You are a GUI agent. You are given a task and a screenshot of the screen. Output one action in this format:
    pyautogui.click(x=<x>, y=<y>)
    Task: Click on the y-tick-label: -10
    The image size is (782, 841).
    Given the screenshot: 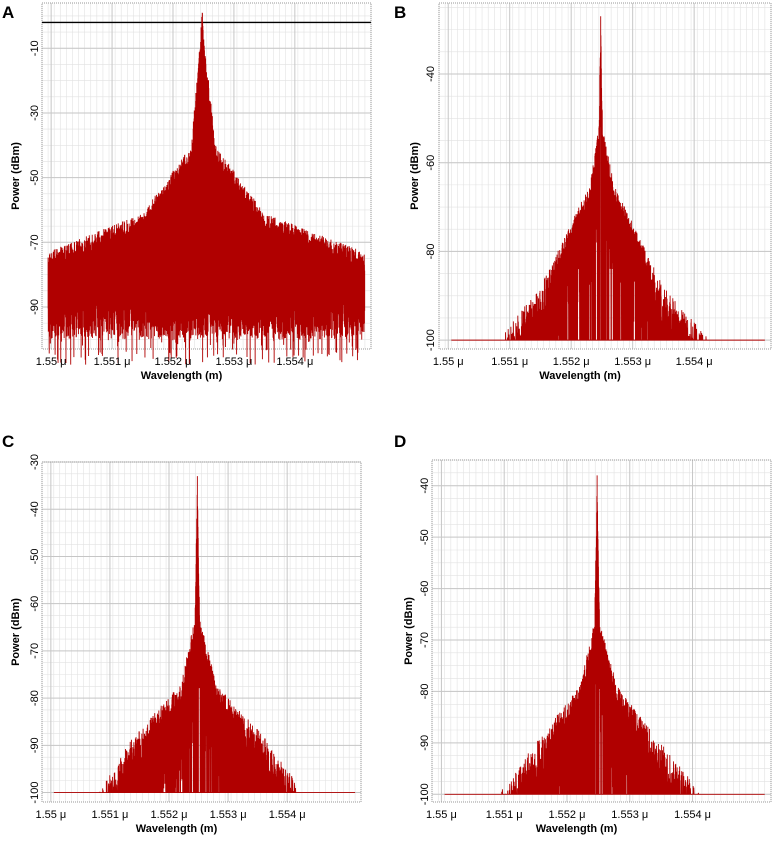 What is the action you would take?
    pyautogui.click(x=35, y=48)
    